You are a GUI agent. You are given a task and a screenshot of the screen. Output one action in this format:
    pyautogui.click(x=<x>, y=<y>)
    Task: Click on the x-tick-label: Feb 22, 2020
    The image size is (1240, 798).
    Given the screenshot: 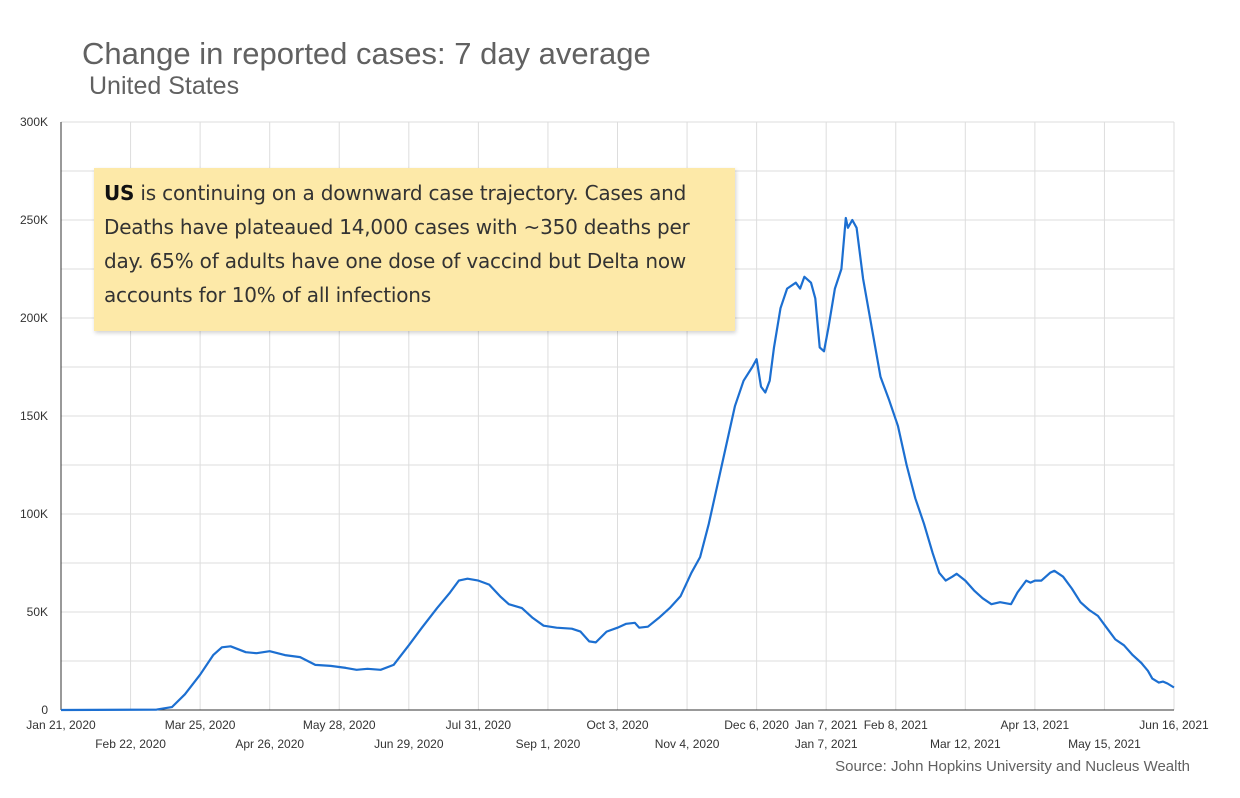 What is the action you would take?
    pyautogui.click(x=130, y=744)
    